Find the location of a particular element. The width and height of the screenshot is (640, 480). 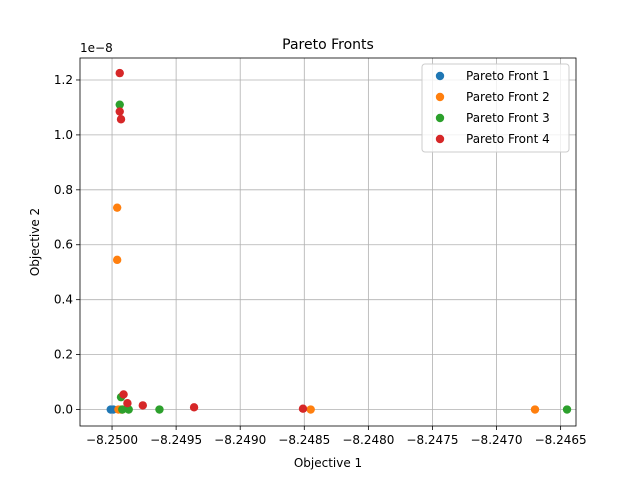

x-tick-label: −8.2480 is located at coordinates (368, 440).